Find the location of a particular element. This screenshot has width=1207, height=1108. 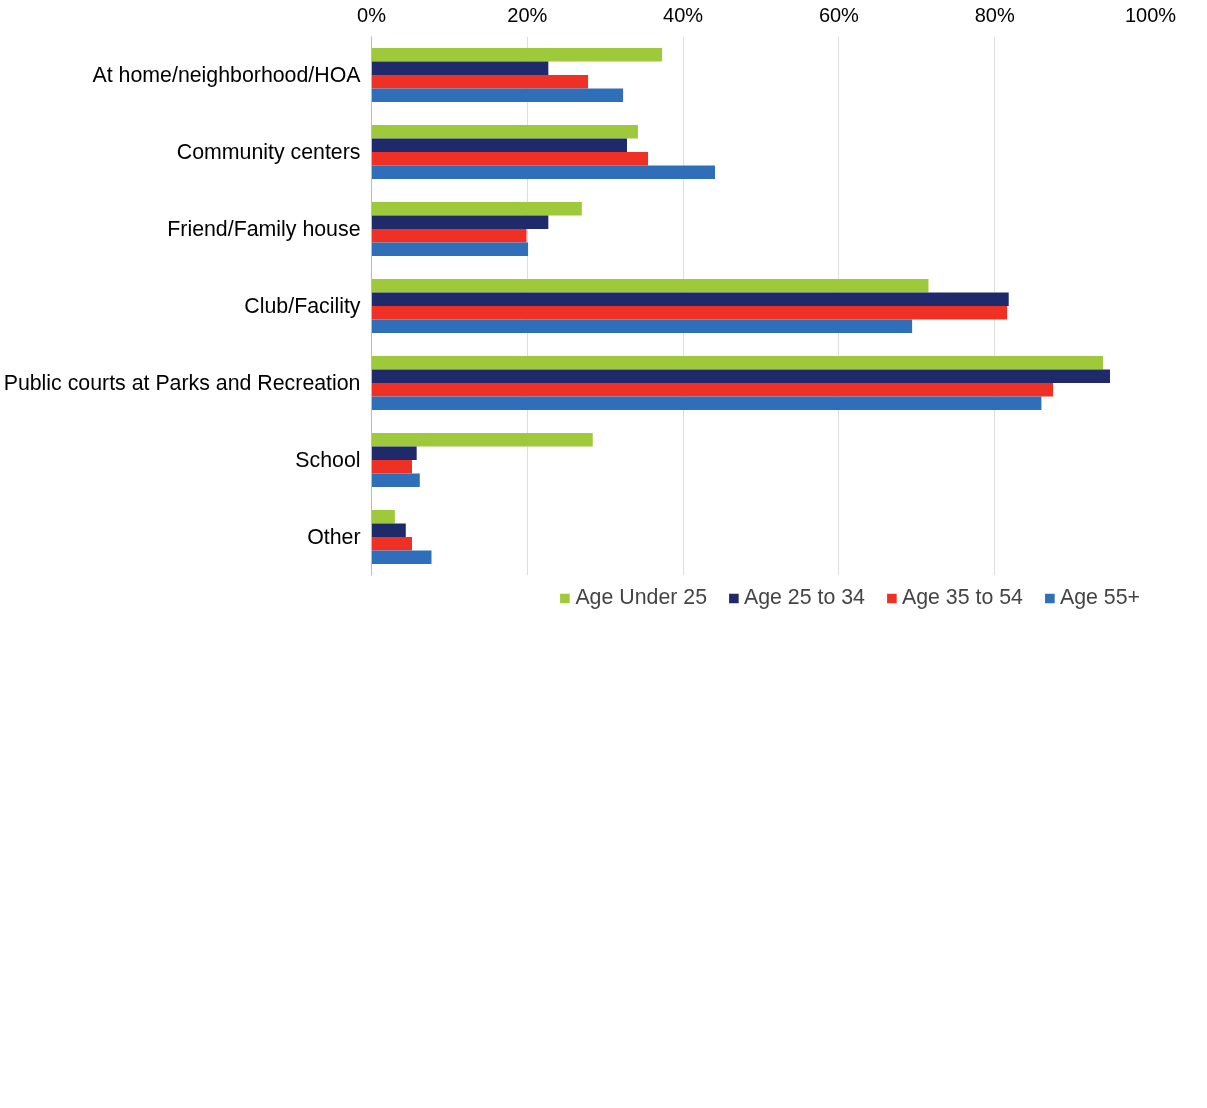

x-tick-label: 20% is located at coordinates (527, 14).